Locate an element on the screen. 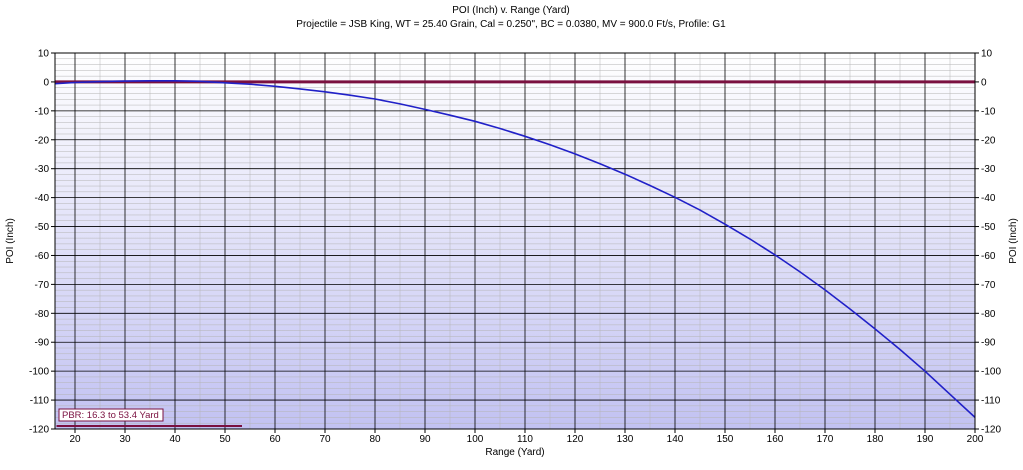 This screenshot has width=1023, height=470. y-tick-label-left: -100 is located at coordinates (39, 372).